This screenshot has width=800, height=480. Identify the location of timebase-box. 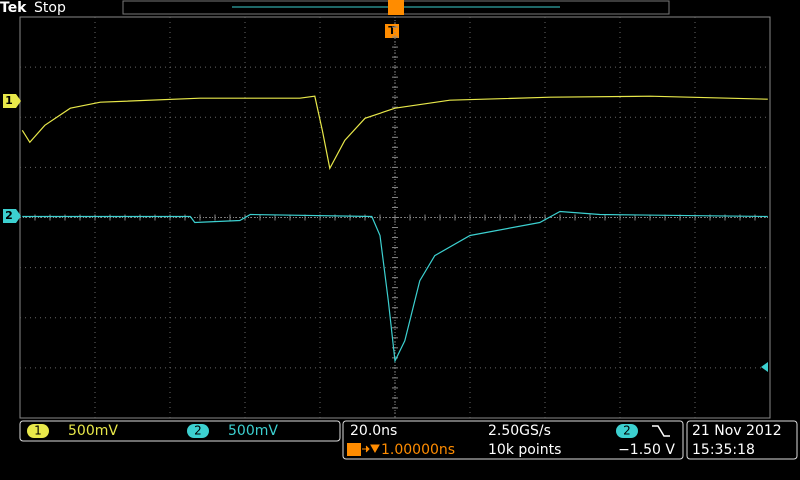
(513, 440).